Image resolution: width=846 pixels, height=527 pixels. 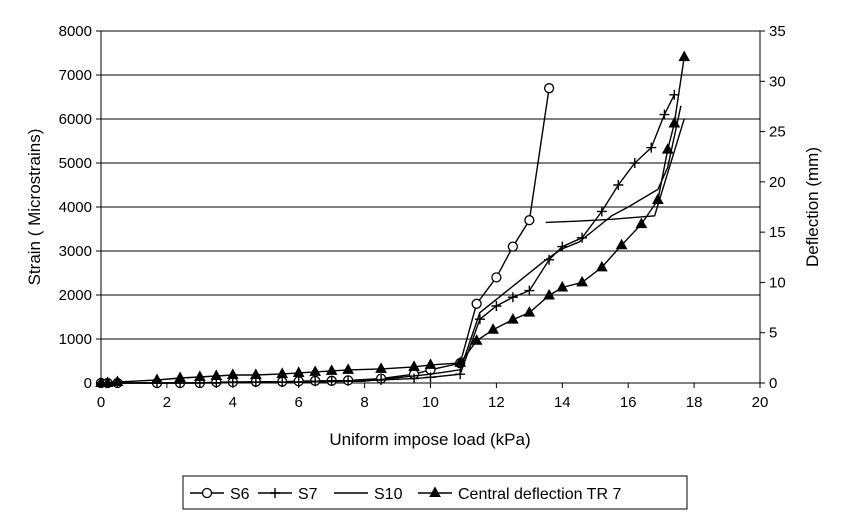 What do you see at coordinates (694, 402) in the screenshot?
I see `x-tick-label: 18` at bounding box center [694, 402].